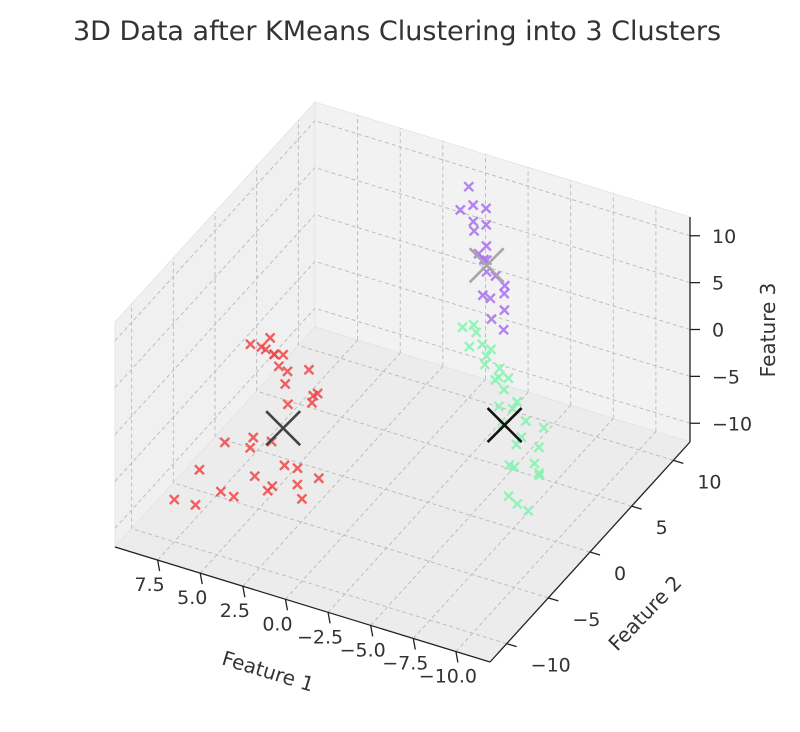  I want to click on x-axis-line, so click(302, 604).